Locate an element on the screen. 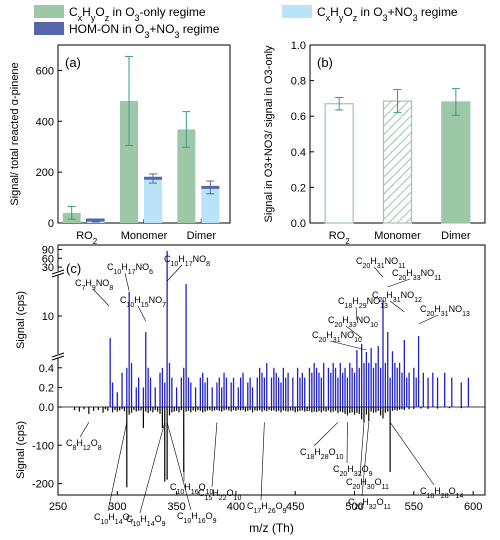  legend-swatch-no3 is located at coordinates (297, 11).